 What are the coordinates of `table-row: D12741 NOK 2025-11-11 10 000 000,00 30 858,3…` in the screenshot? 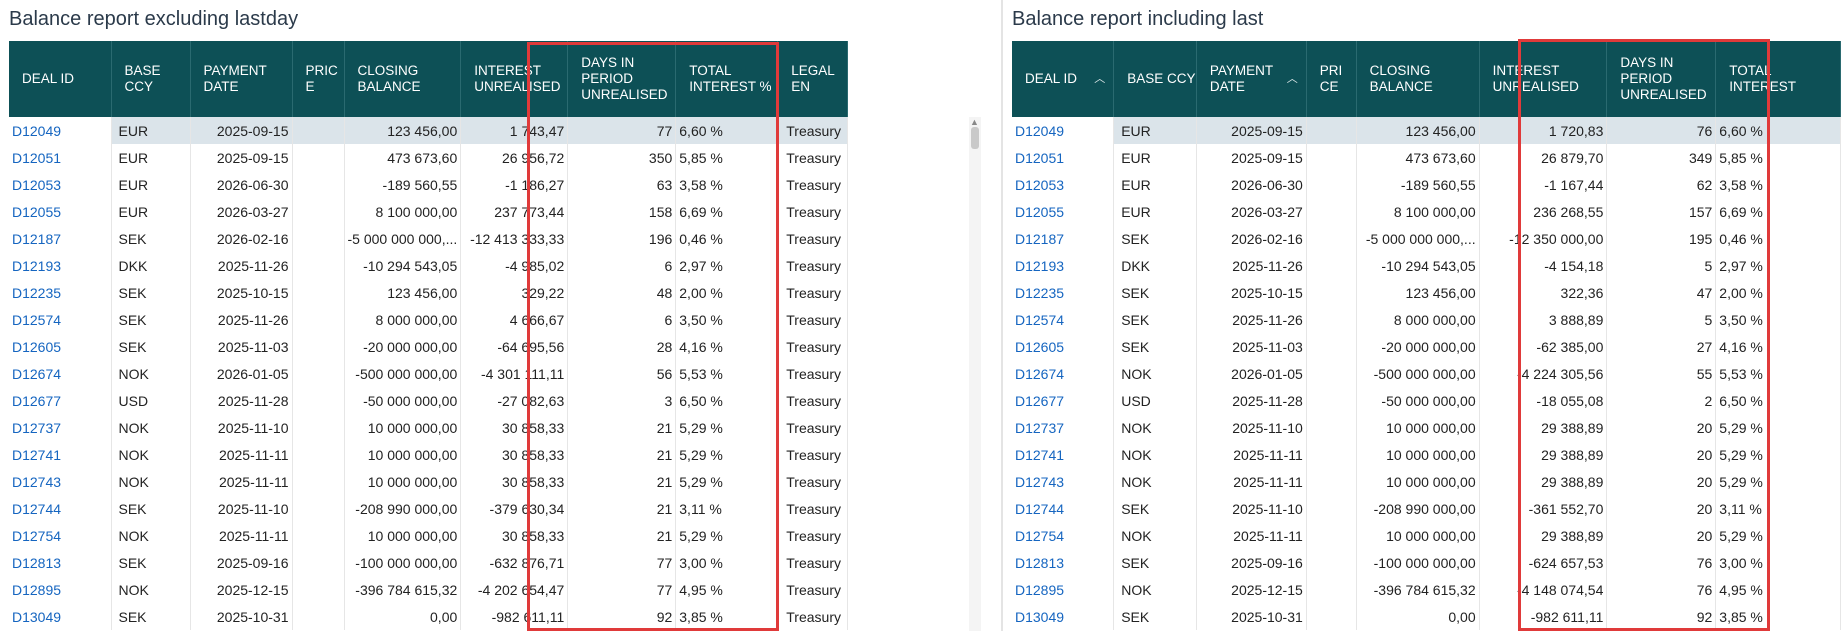 It's located at (429, 454).